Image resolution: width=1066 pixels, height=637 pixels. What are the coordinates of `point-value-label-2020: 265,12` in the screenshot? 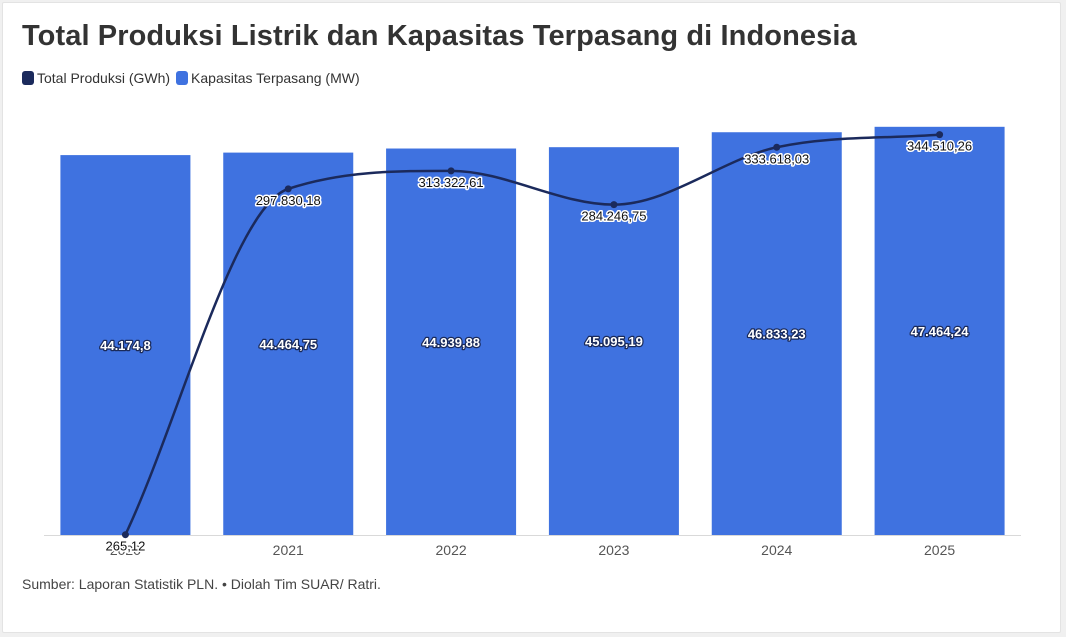 It's located at (126, 546).